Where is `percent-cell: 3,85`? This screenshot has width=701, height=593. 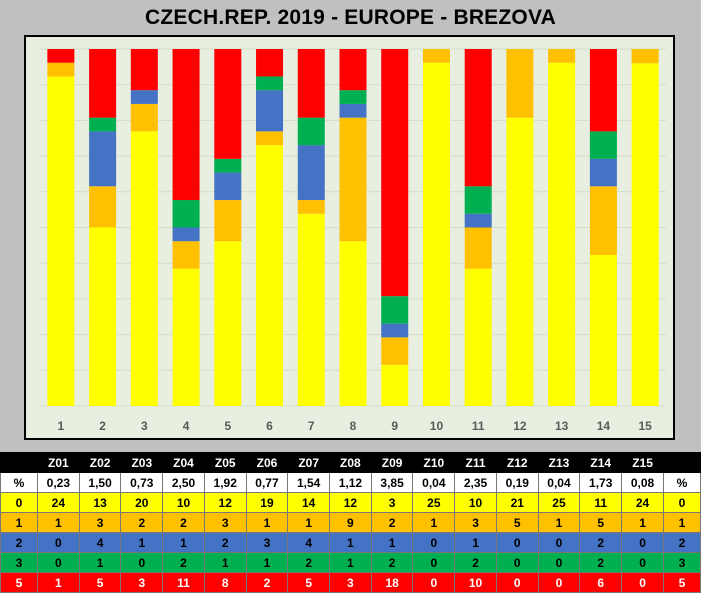
percent-cell: 3,85 is located at coordinates (392, 482).